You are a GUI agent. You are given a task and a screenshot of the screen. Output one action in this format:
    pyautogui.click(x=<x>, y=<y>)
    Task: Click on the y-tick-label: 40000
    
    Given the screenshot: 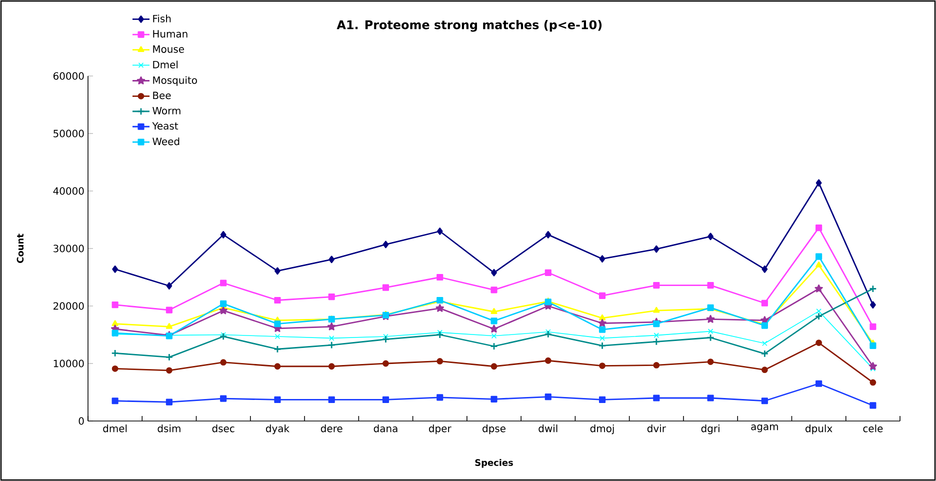 What is the action you would take?
    pyautogui.click(x=68, y=191)
    